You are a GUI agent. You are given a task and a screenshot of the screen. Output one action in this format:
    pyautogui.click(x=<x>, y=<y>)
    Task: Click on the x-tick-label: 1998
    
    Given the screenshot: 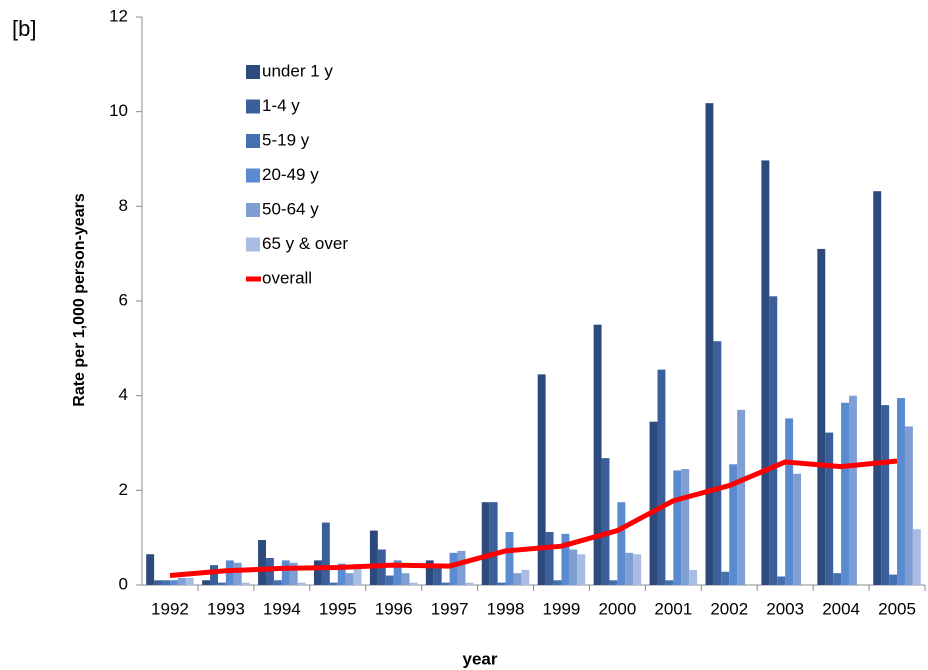 What is the action you would take?
    pyautogui.click(x=506, y=608)
    